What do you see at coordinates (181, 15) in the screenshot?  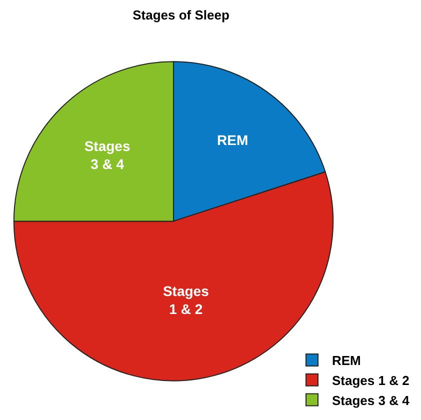 I see `chart-title: Stages of Sleep` at bounding box center [181, 15].